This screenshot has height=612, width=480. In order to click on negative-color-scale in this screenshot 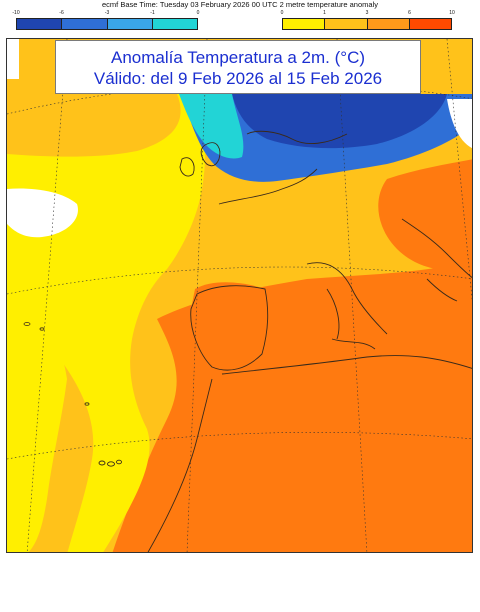, I will do `click(107, 24)`.